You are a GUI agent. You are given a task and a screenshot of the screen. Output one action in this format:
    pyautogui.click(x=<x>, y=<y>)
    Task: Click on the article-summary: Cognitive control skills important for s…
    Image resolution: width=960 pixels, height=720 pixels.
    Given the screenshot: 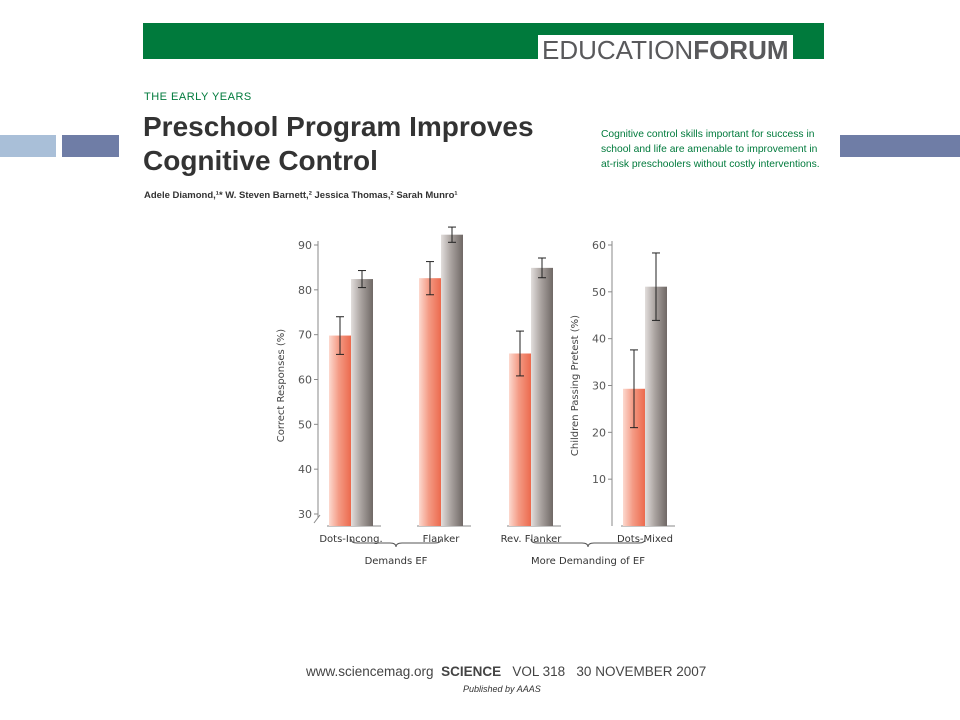 What is the action you would take?
    pyautogui.click(x=710, y=149)
    